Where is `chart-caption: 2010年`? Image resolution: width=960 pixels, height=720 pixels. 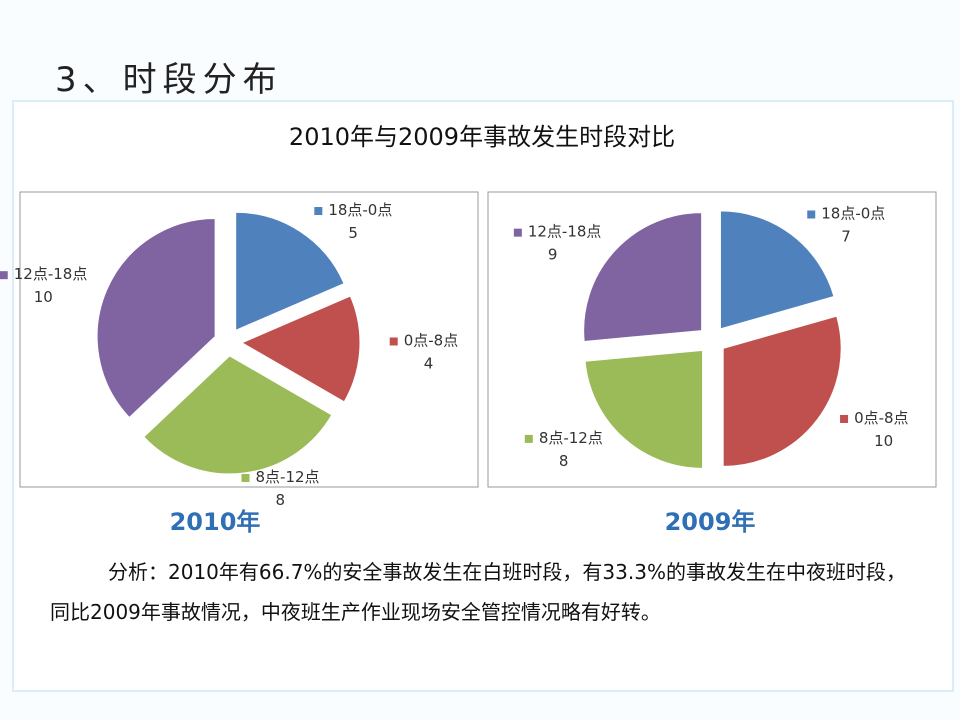
chart-caption: 2010年 is located at coordinates (215, 522).